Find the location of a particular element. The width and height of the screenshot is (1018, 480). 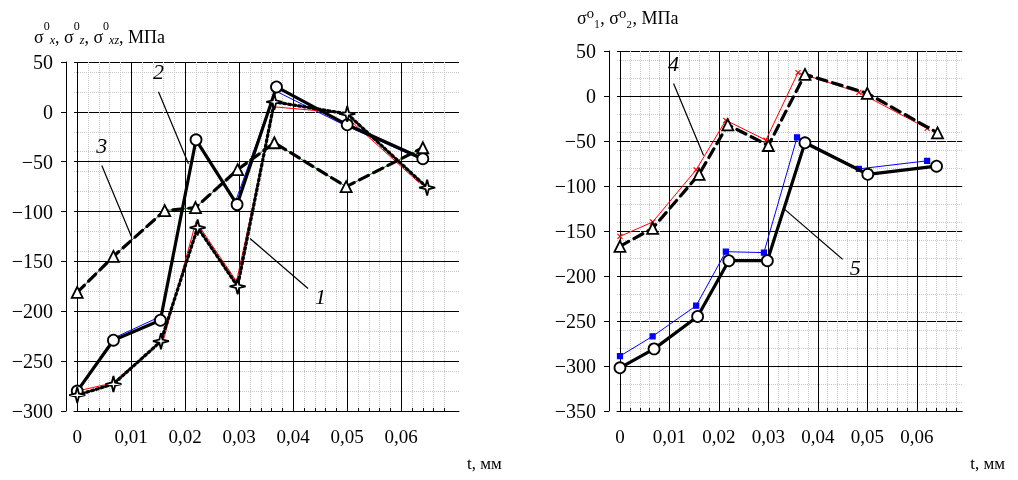

annotation: 2 is located at coordinates (158, 72).